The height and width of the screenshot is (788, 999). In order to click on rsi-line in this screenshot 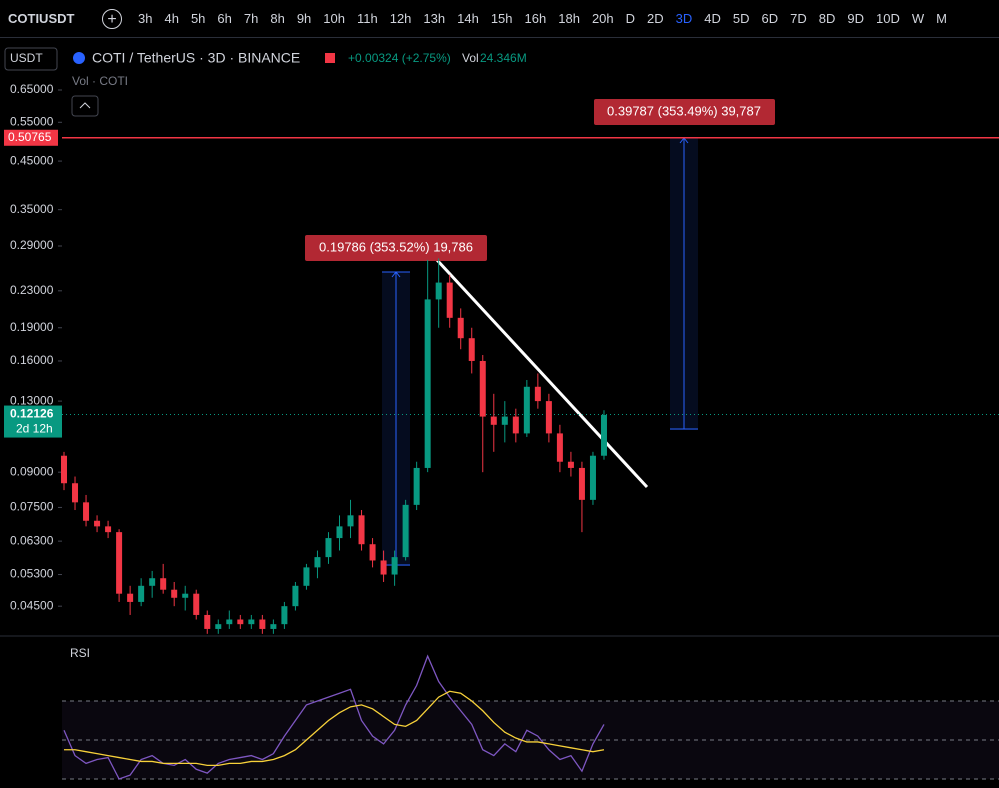, I will do `click(334, 717)`.